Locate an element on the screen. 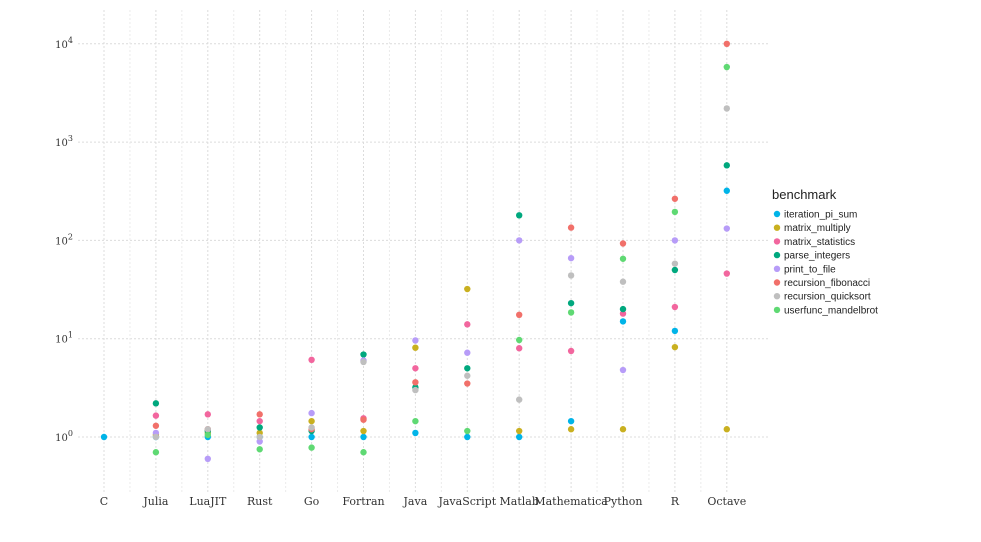 The image size is (981, 542). y-axis-ticks: 10⁰ 10¹ 10² 10³ 10⁴ is located at coordinates (64, 240).